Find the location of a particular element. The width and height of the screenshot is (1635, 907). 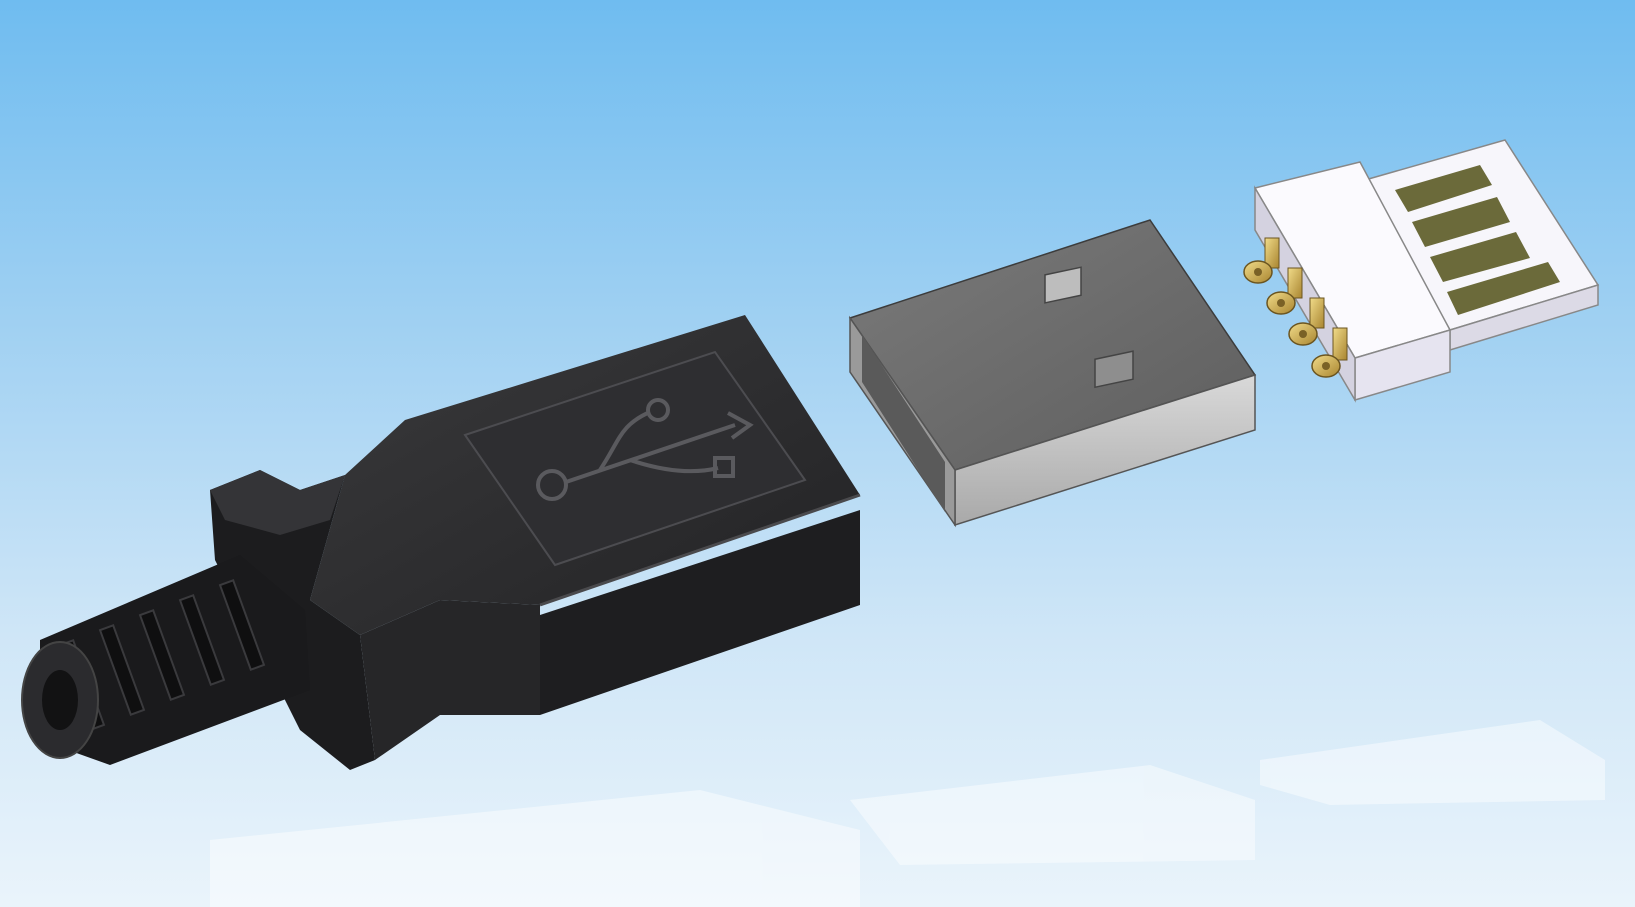

contact-strips is located at coordinates (1477, 240).